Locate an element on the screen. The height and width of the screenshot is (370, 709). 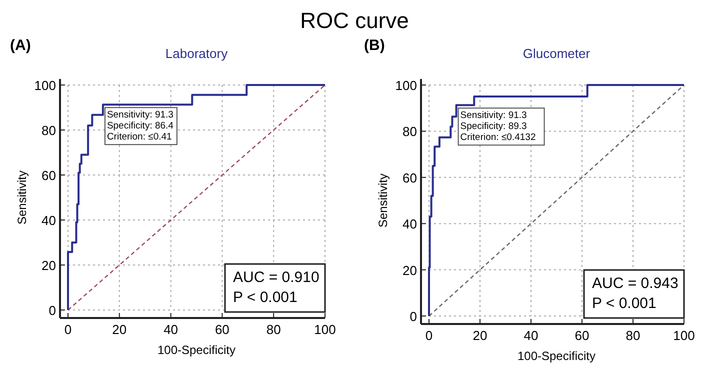
text: (B) is located at coordinates (374, 45).